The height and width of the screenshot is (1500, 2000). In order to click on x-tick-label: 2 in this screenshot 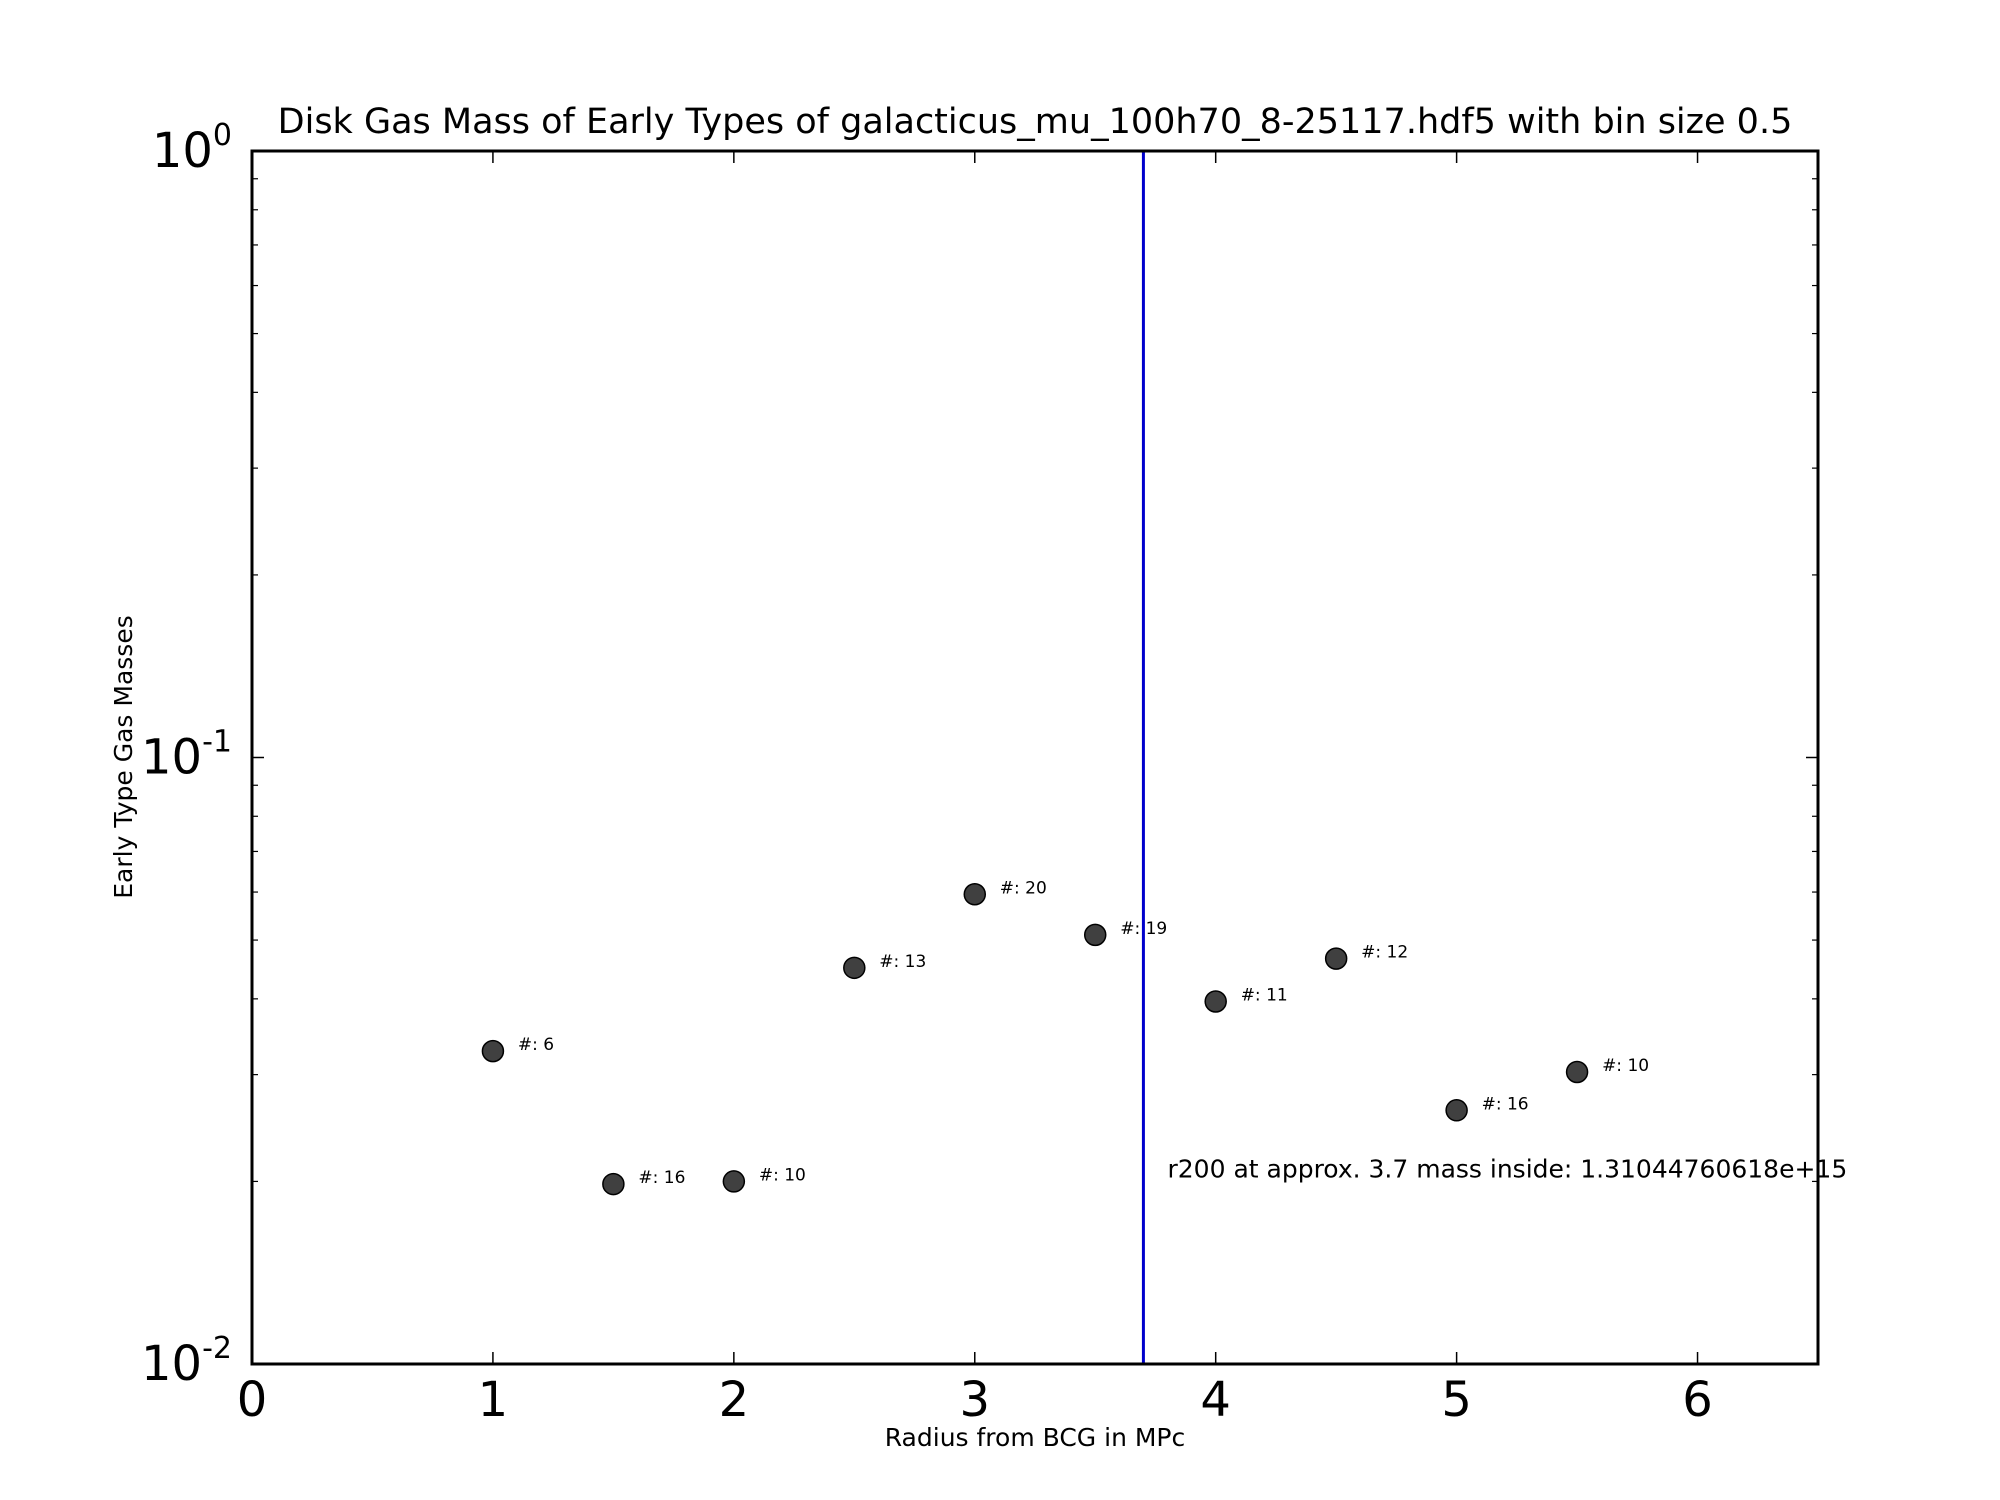, I will do `click(734, 1400)`.